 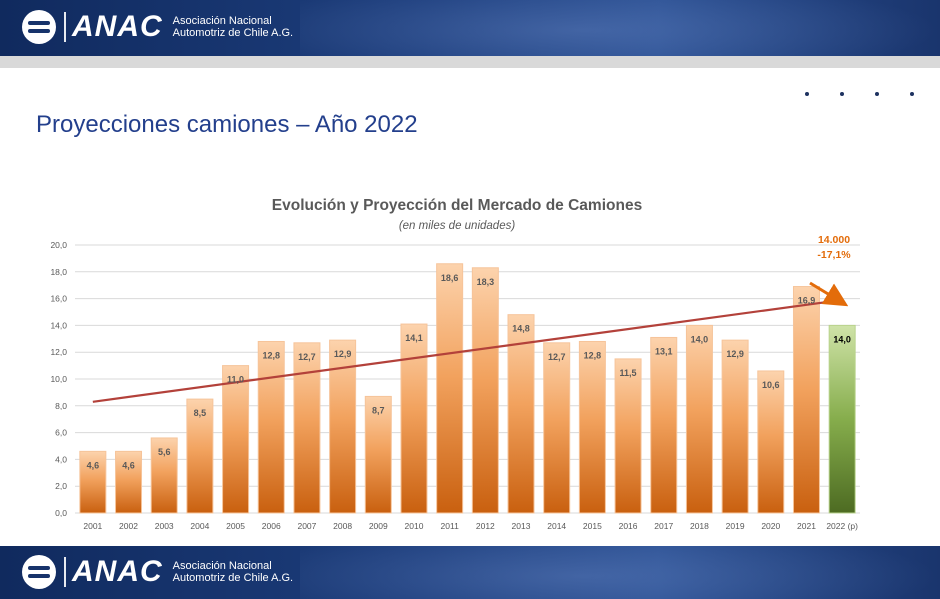 What do you see at coordinates (829, 294) in the screenshot?
I see `projection-arrow-icon` at bounding box center [829, 294].